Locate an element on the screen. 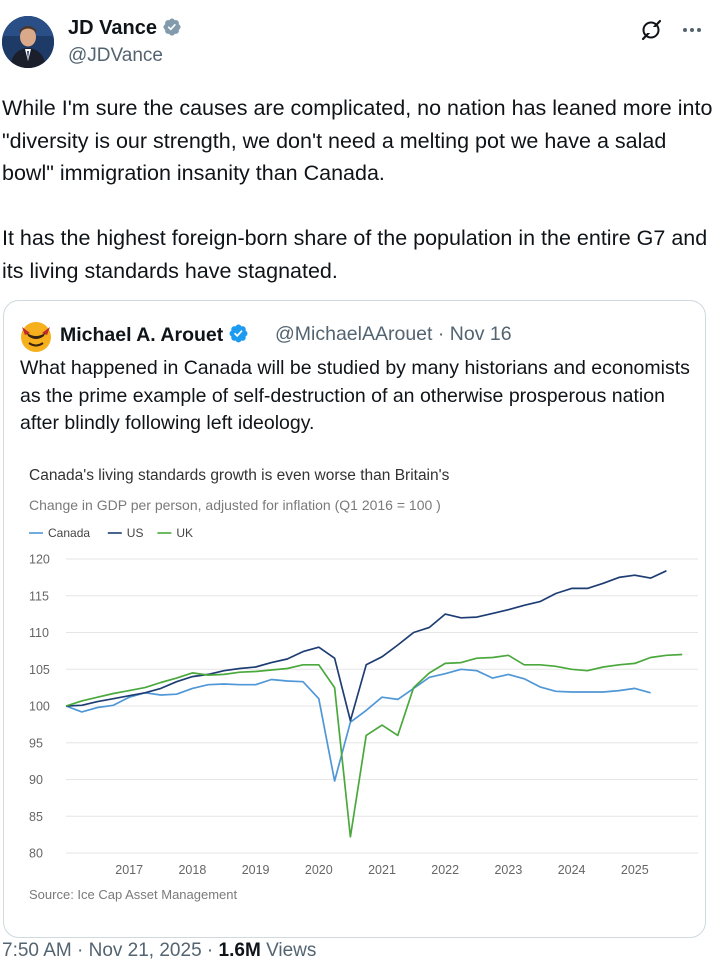  y-tick-label: 110 is located at coordinates (39, 633).